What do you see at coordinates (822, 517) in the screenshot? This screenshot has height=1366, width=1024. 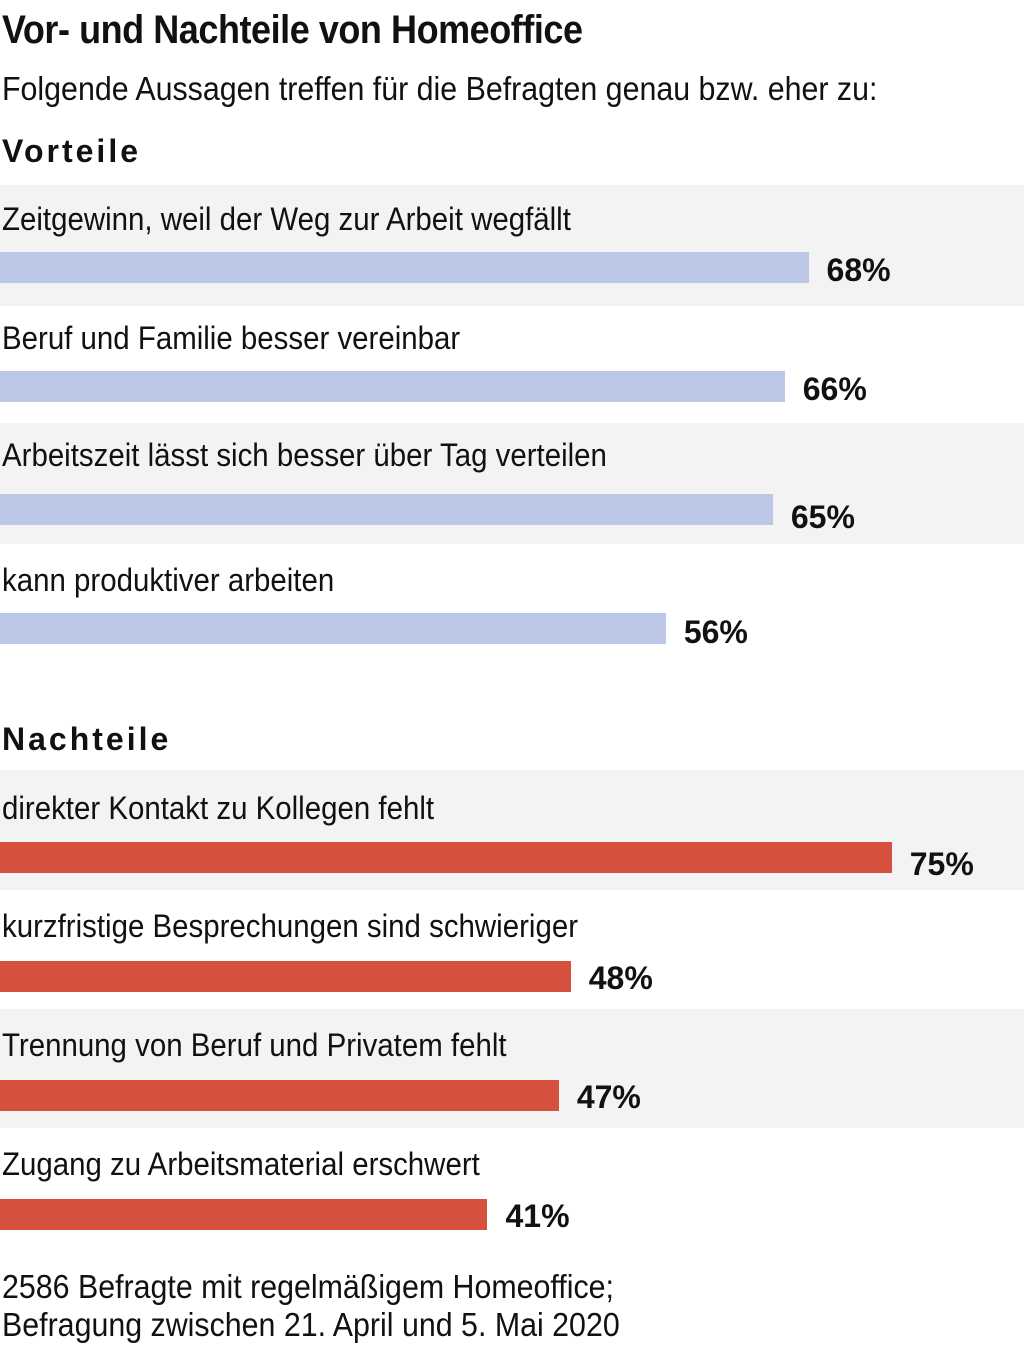 I see `bar-value-label: 65%` at bounding box center [822, 517].